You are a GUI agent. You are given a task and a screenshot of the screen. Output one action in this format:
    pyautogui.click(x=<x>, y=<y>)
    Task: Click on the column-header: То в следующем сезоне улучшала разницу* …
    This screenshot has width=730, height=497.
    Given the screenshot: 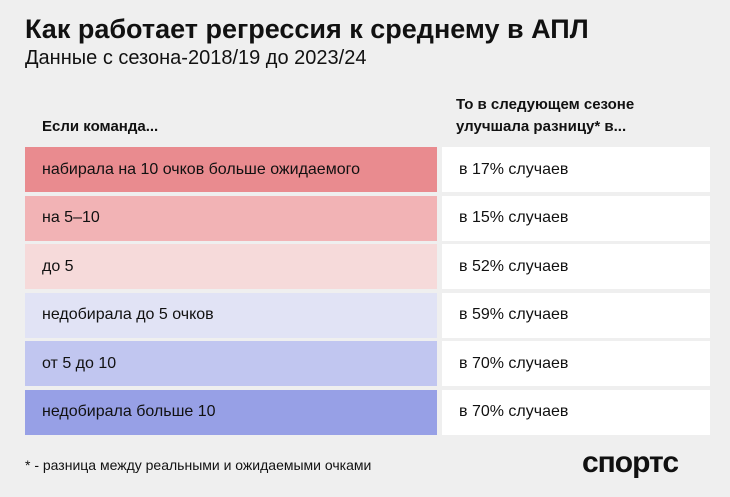 What is the action you would take?
    pyautogui.click(x=545, y=116)
    